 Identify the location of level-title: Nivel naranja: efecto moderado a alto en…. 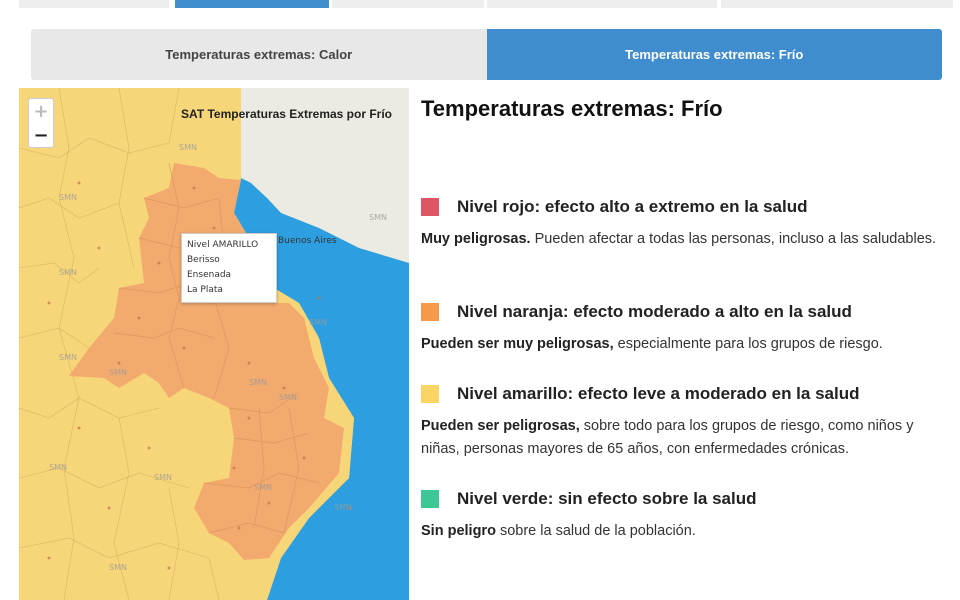
(654, 311).